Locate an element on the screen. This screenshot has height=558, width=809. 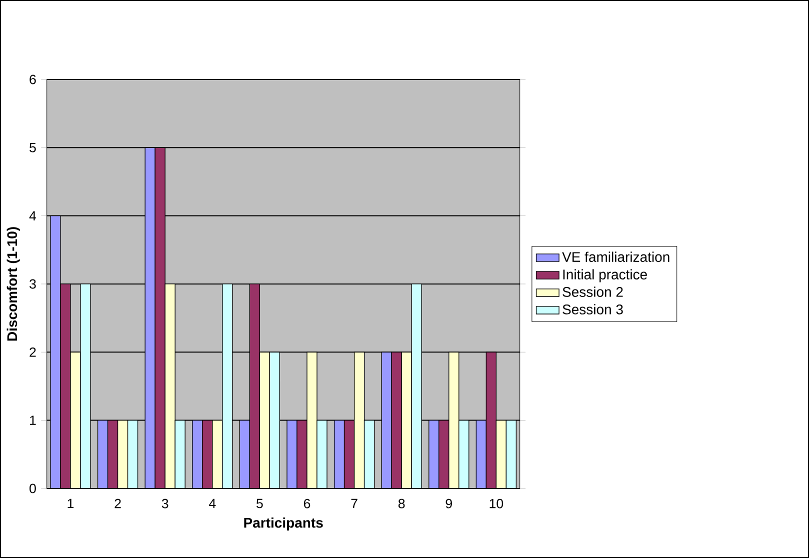
x-tick-label: 8 is located at coordinates (401, 503).